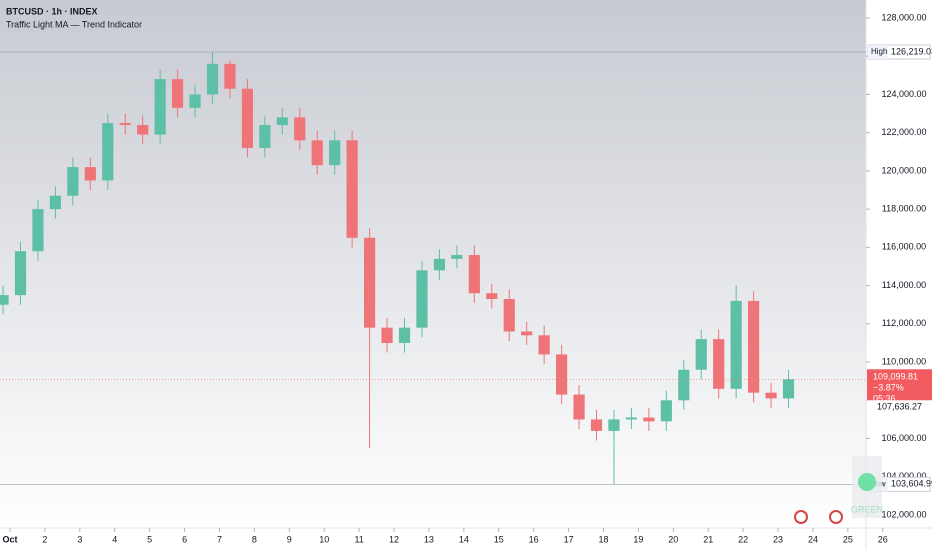 This screenshot has height=555, width=932. I want to click on last-price-change: −3.87%, so click(888, 388).